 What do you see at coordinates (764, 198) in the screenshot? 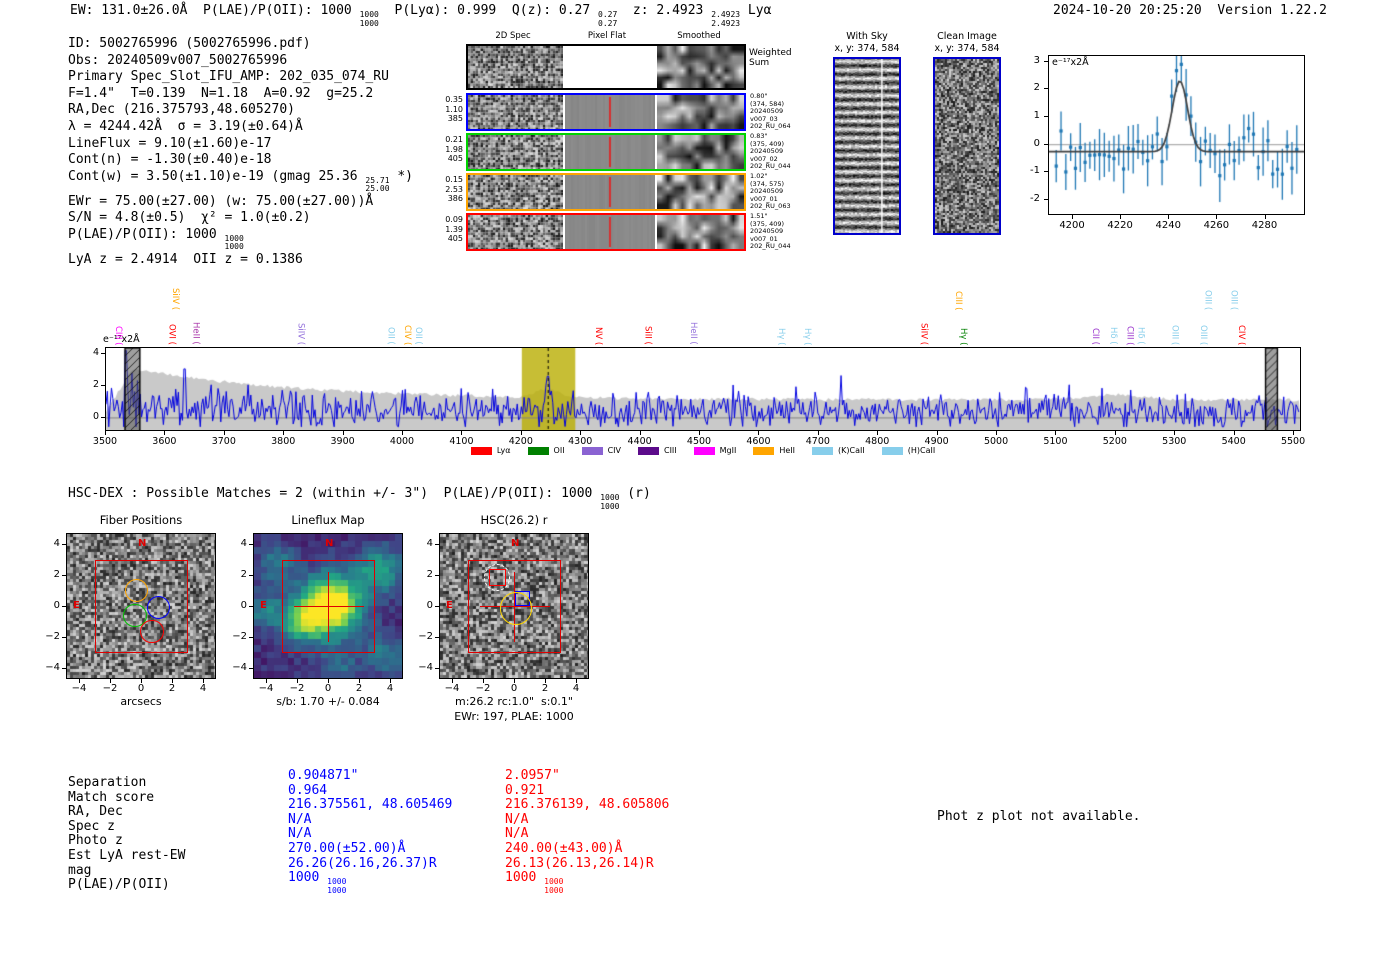
I see `spec2d-right-value: v007_01` at bounding box center [764, 198].